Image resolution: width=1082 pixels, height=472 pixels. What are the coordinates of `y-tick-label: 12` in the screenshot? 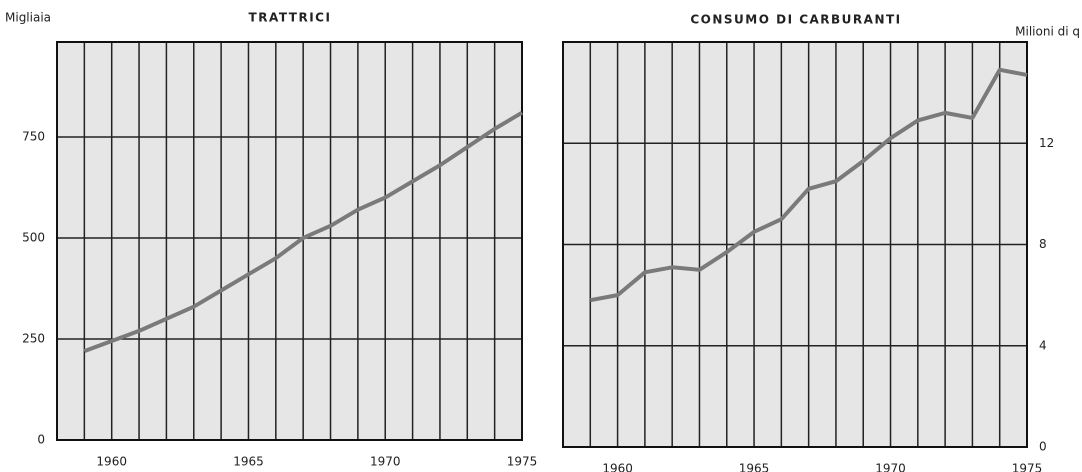 It's located at (1046, 143).